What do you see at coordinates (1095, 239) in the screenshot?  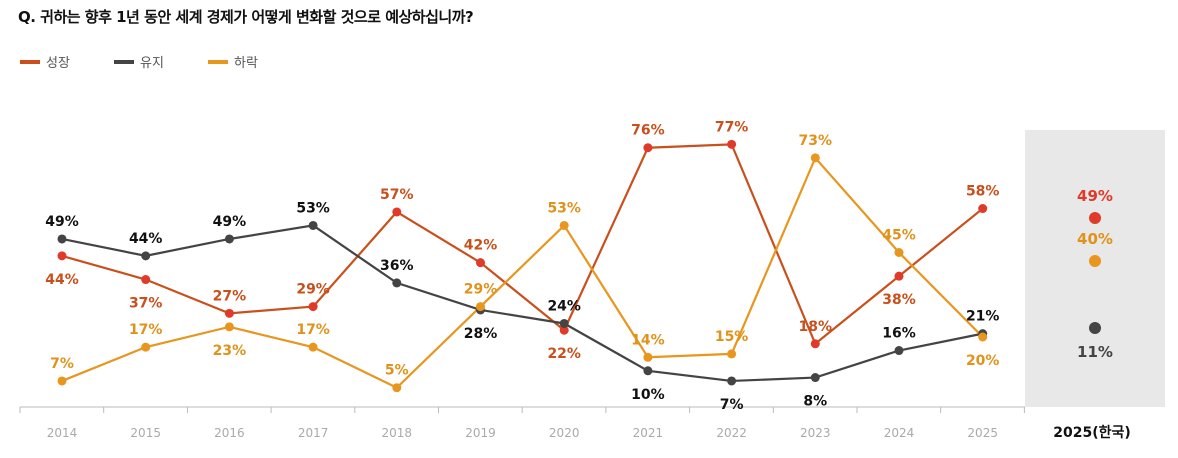 I see `highlight-label: 40%` at bounding box center [1095, 239].